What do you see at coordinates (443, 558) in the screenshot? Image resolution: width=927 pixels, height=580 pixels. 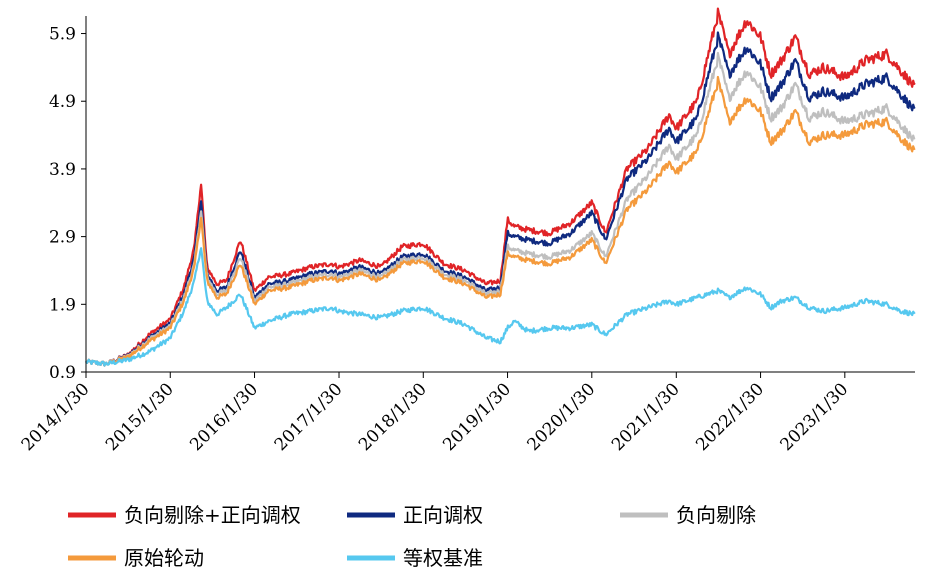 I see `legend-label: 等权基准` at bounding box center [443, 558].